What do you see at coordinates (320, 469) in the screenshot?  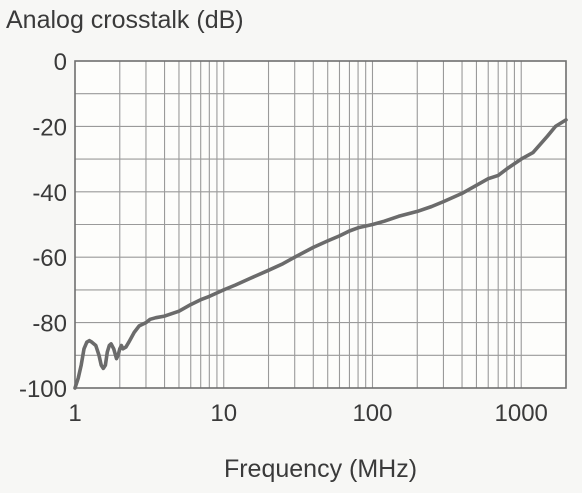 I see `x-axis-label: Frequency (MHz)` at bounding box center [320, 469].